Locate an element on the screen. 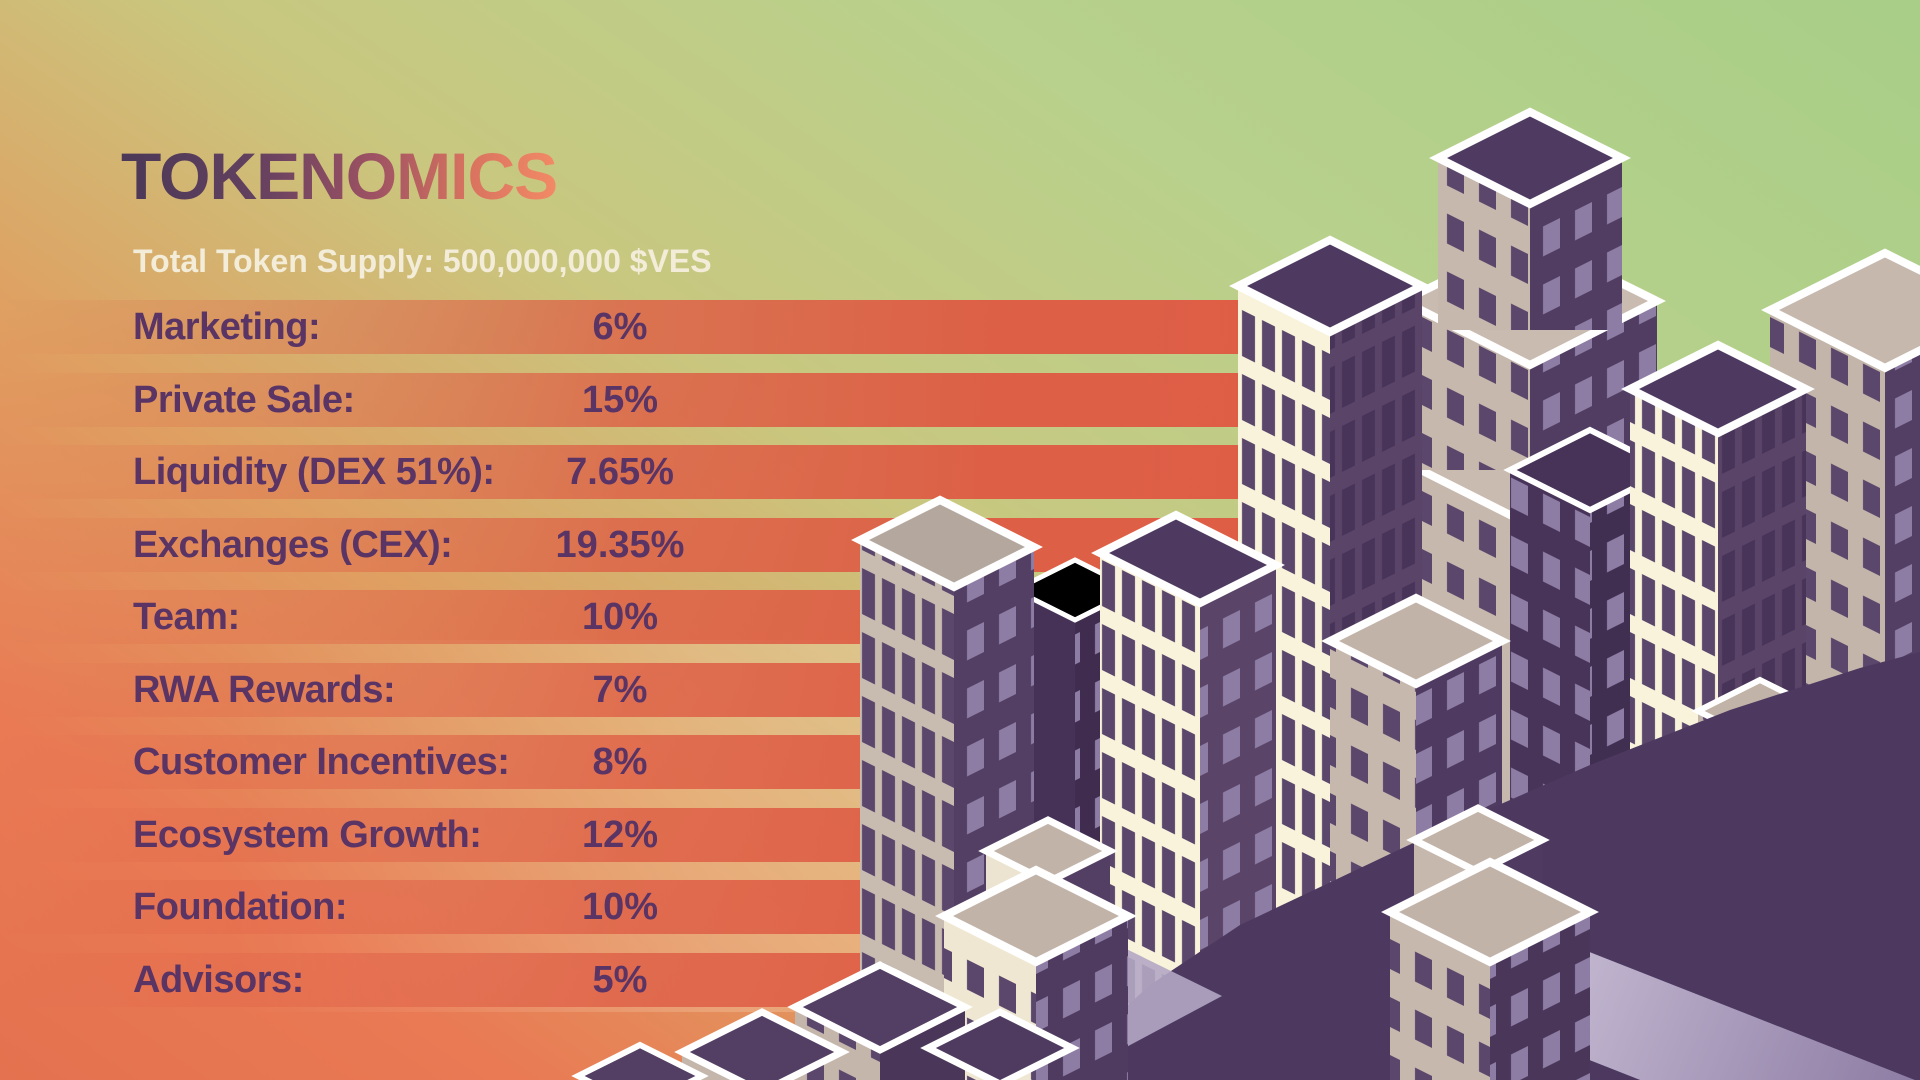  allocation-label: Customer Incentives: is located at coordinates (321, 762).